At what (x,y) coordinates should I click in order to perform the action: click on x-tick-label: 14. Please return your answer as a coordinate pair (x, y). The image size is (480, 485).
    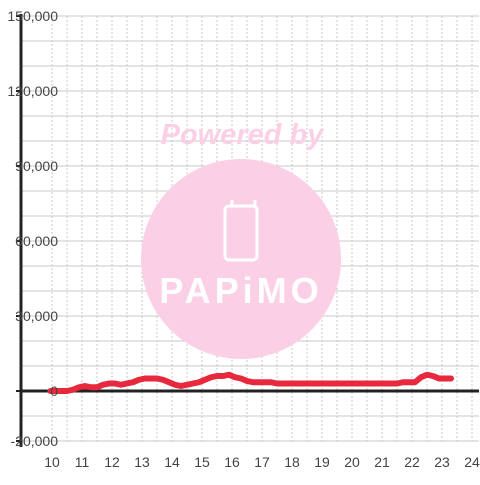
    Looking at the image, I should click on (172, 462).